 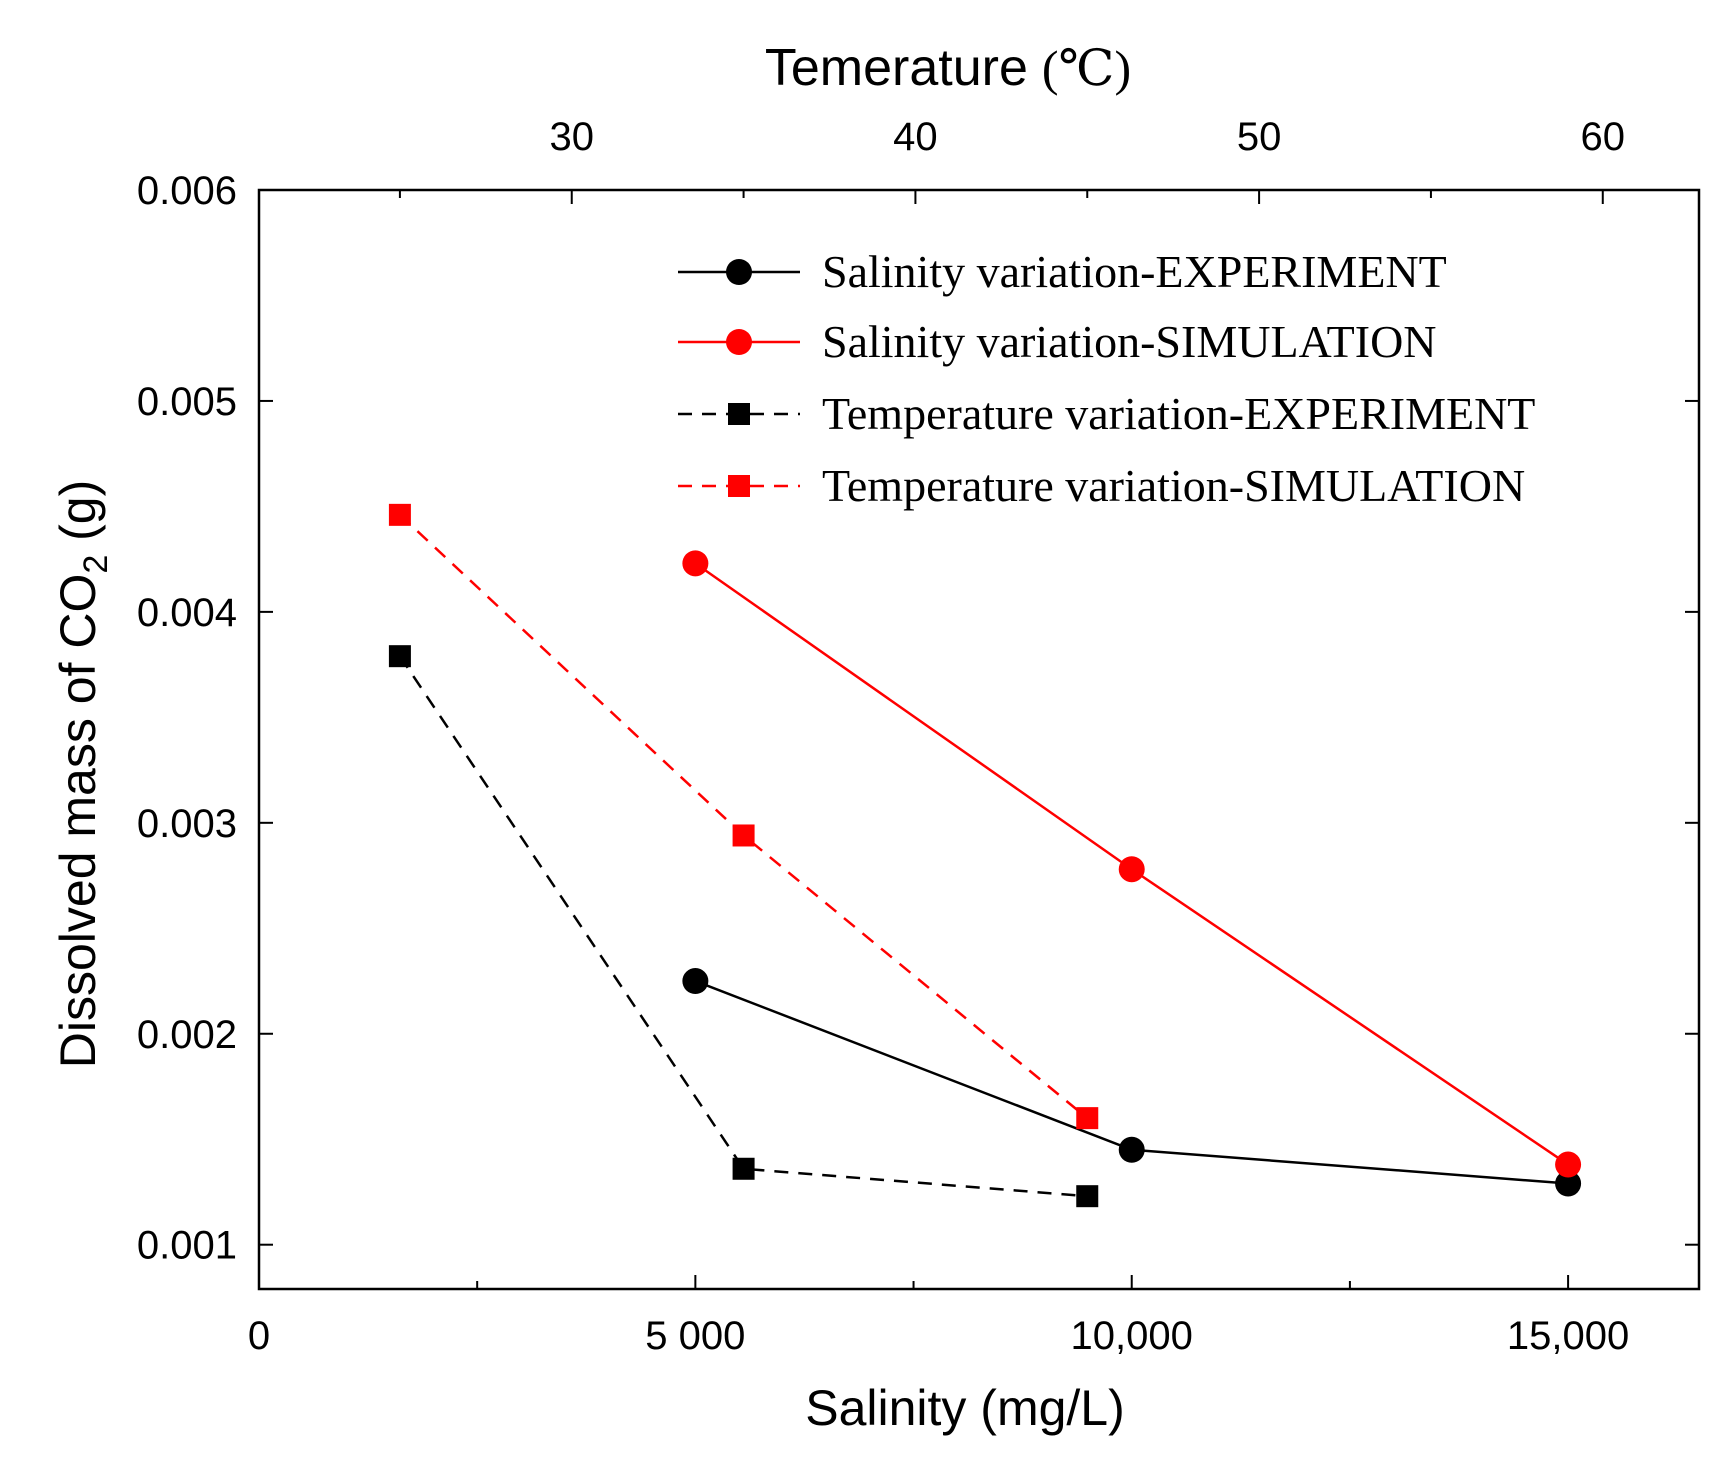 I want to click on y-tick-label: 0.001, so click(x=187, y=1246).